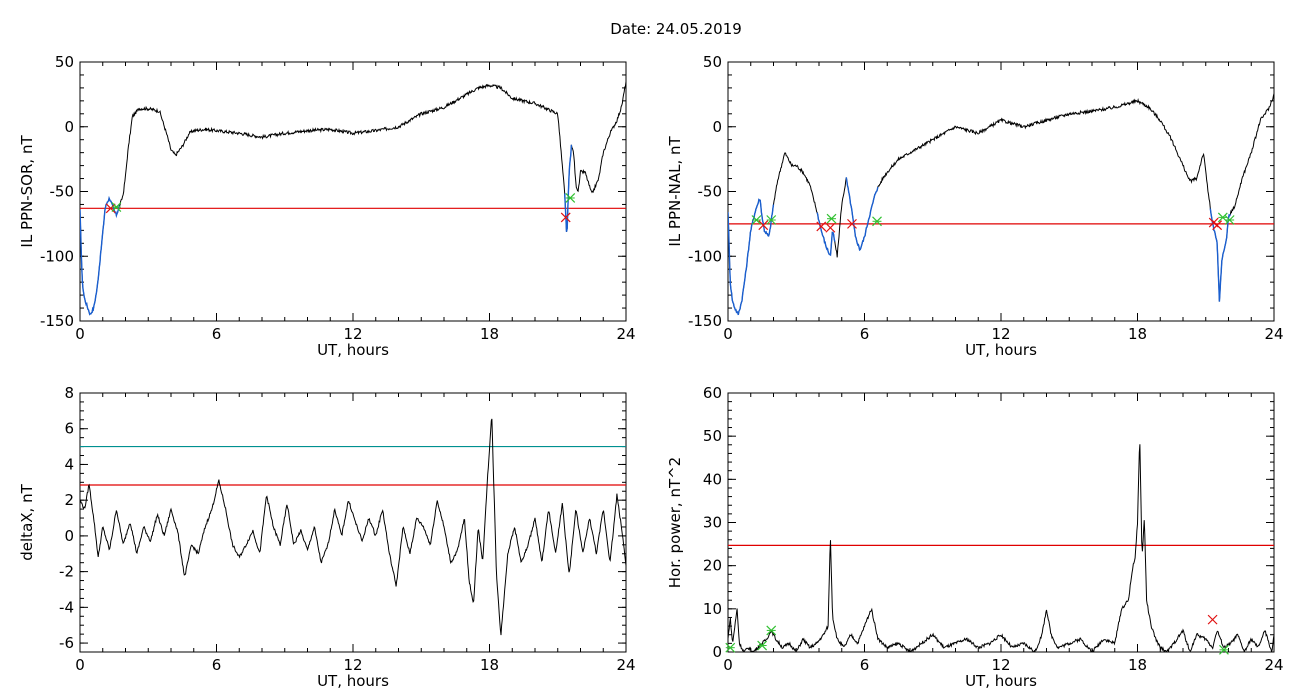  What do you see at coordinates (675, 191) in the screenshot?
I see `y-axis-label: IL PPN-NAL, nT` at bounding box center [675, 191].